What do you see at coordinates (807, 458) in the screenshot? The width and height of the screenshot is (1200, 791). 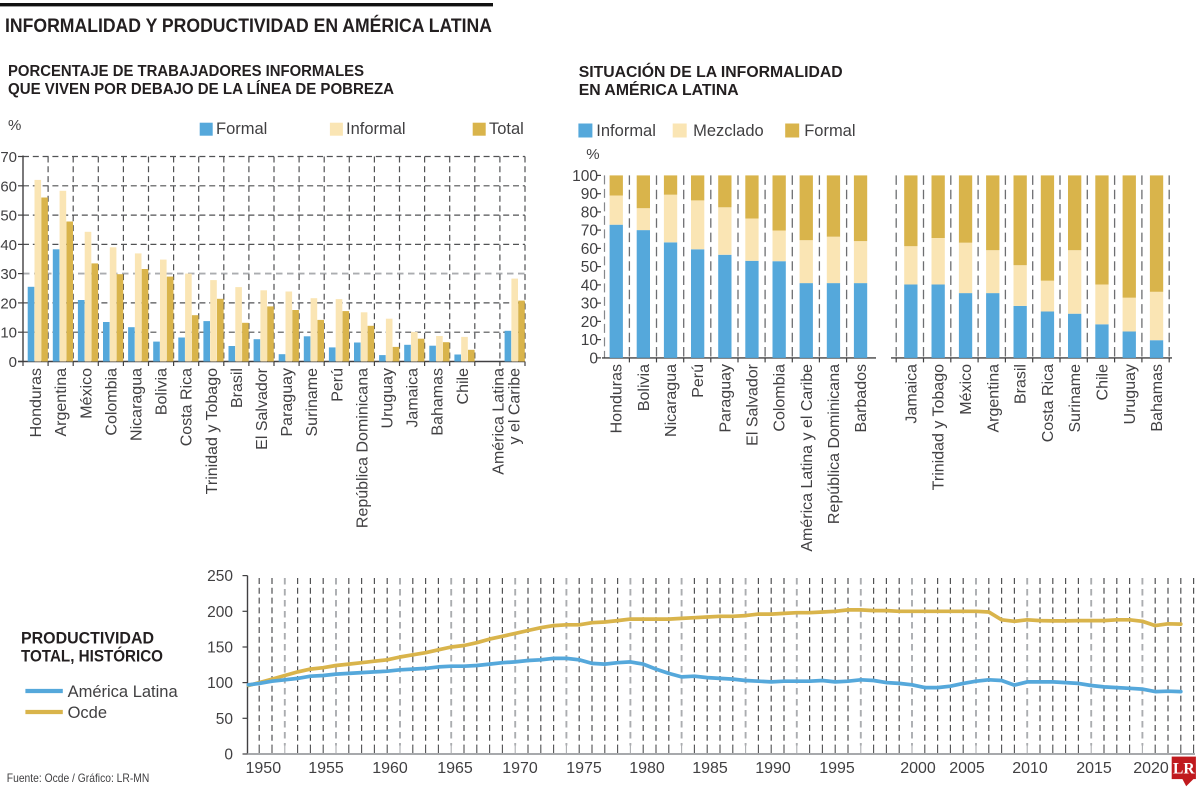 I see `svg-text: América Latina y el Caribe` at bounding box center [807, 458].